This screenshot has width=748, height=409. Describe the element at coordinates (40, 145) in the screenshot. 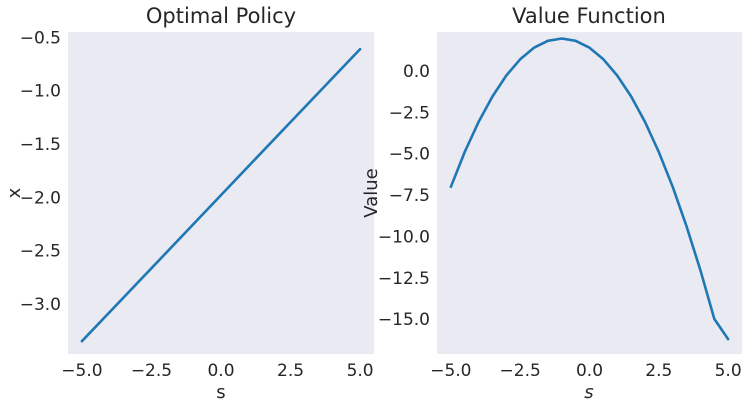

I see `y-tick-label: −1.5` at that location.